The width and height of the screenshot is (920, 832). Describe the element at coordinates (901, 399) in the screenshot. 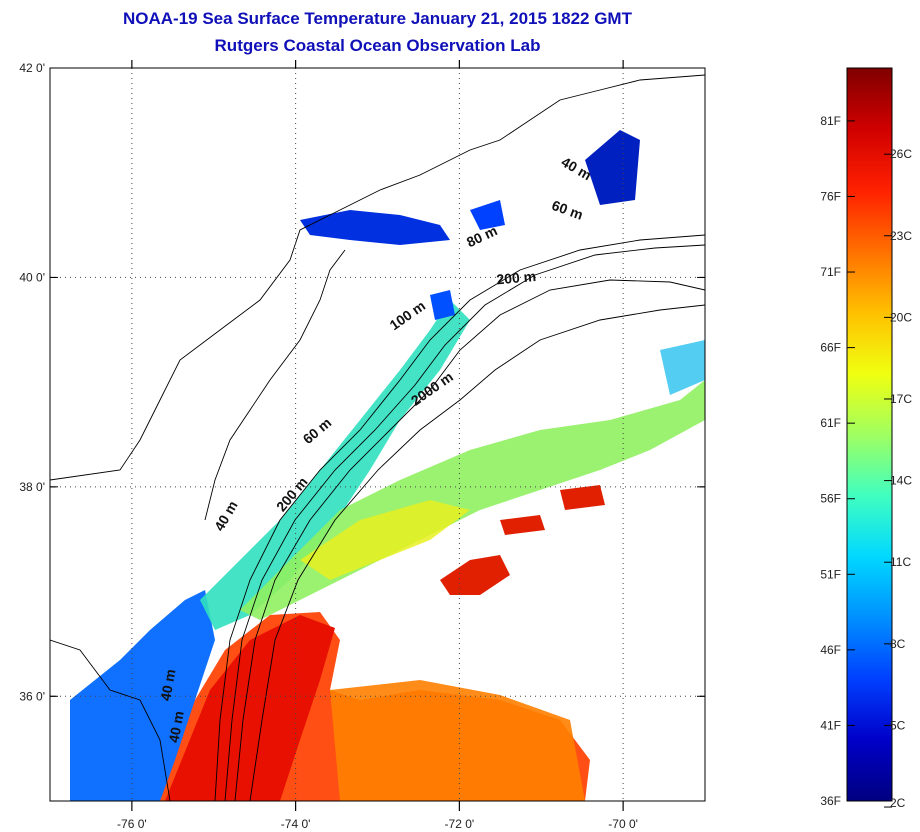

I see `colorbar-c-label: 17C` at that location.